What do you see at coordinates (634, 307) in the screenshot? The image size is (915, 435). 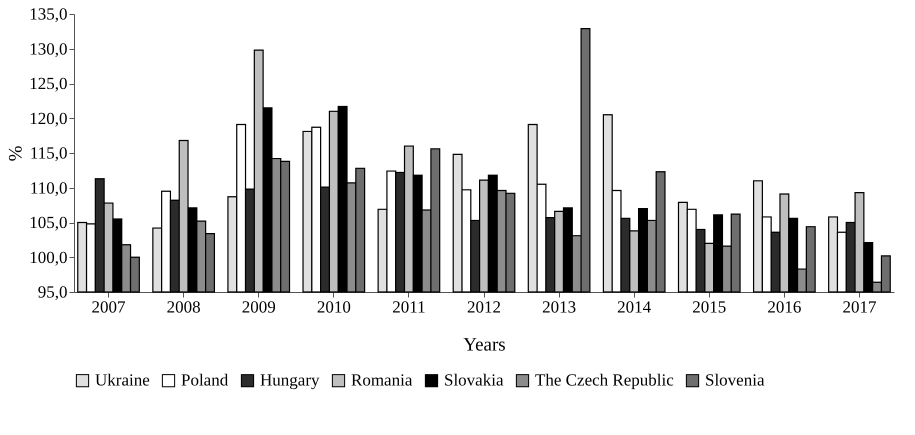 I see `x-tick-label: 2014` at bounding box center [634, 307].